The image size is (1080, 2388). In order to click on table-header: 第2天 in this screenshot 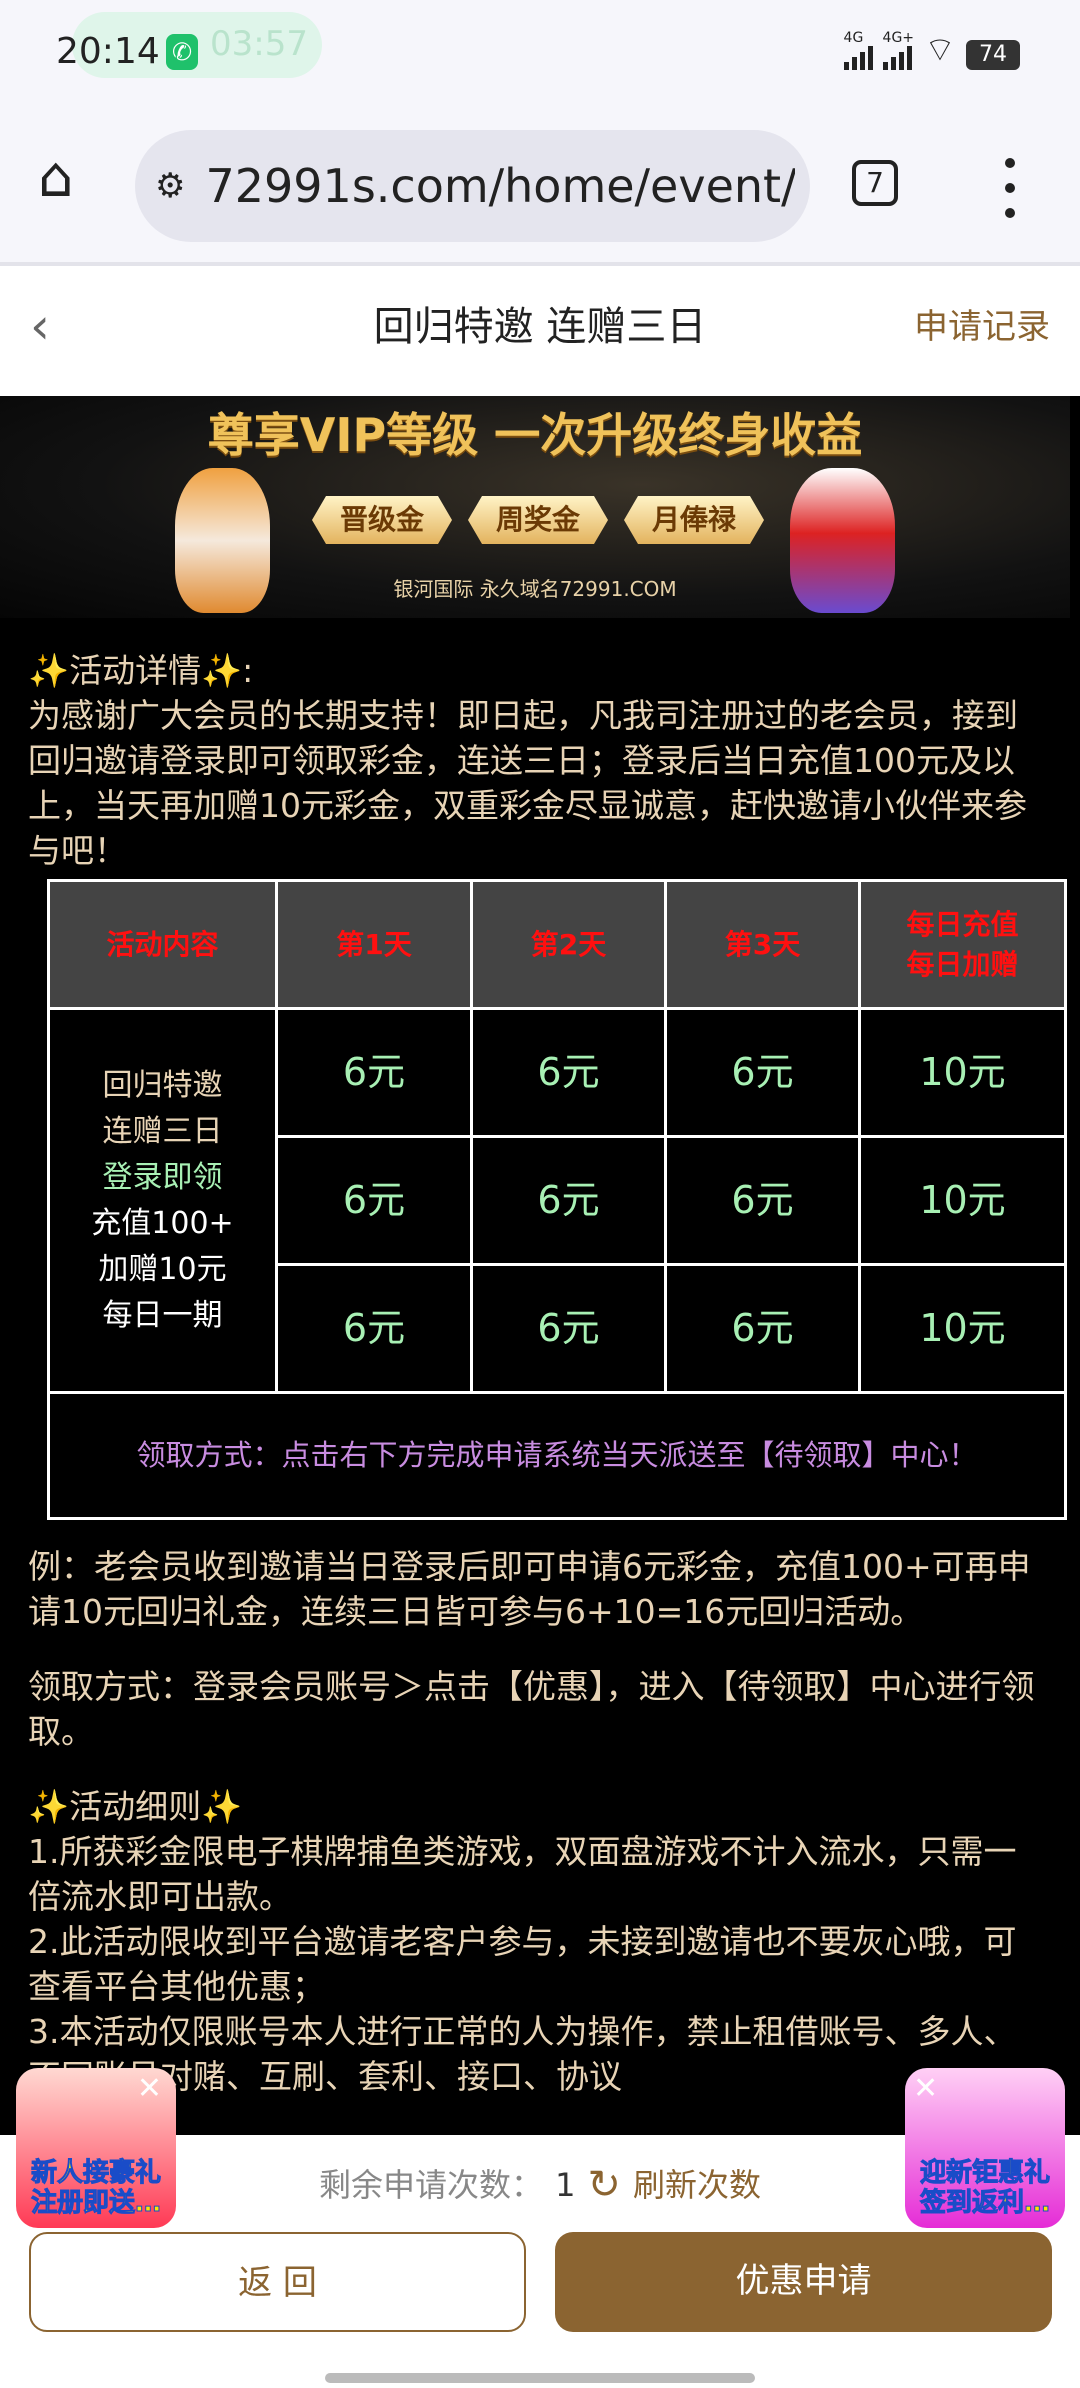, I will do `click(568, 944)`.